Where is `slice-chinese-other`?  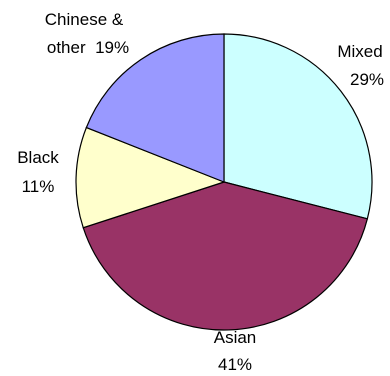 slice-chinese-other is located at coordinates (155, 108).